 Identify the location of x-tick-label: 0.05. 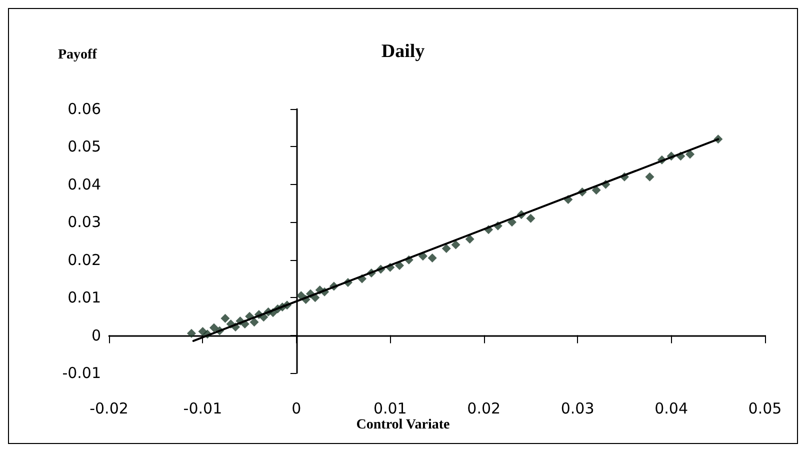
(765, 409).